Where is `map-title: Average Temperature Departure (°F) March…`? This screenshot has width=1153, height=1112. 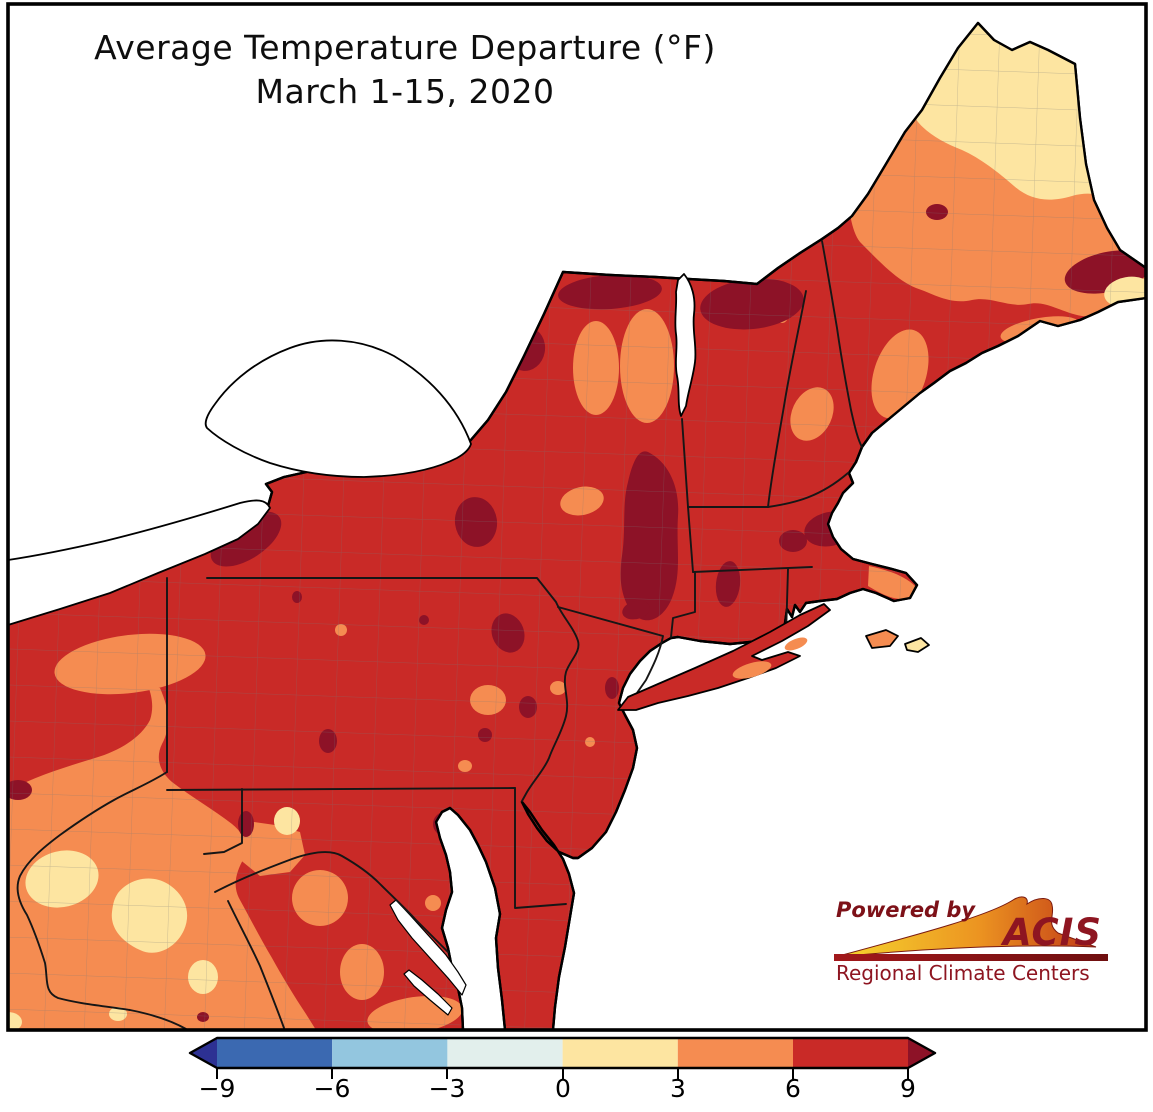 map-title: Average Temperature Departure (°F) March… is located at coordinates (405, 69).